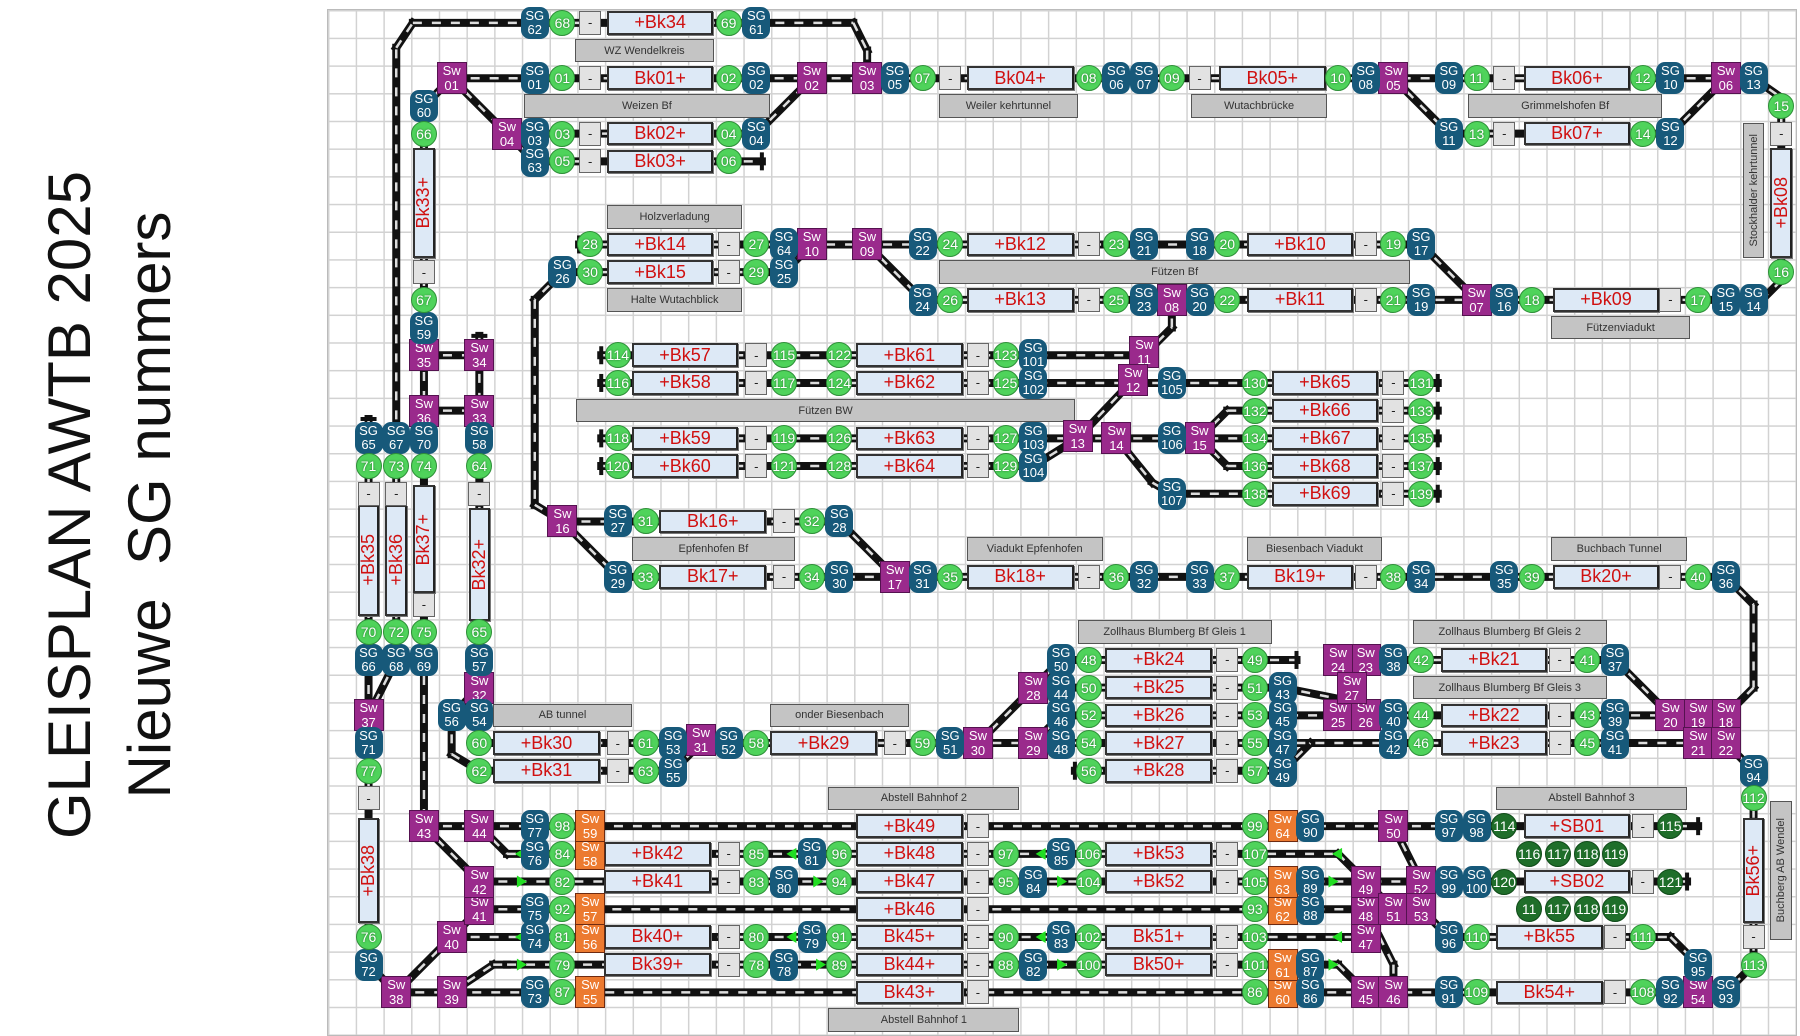  Describe the element at coordinates (562, 826) in the screenshot. I see `signal: 98` at that location.